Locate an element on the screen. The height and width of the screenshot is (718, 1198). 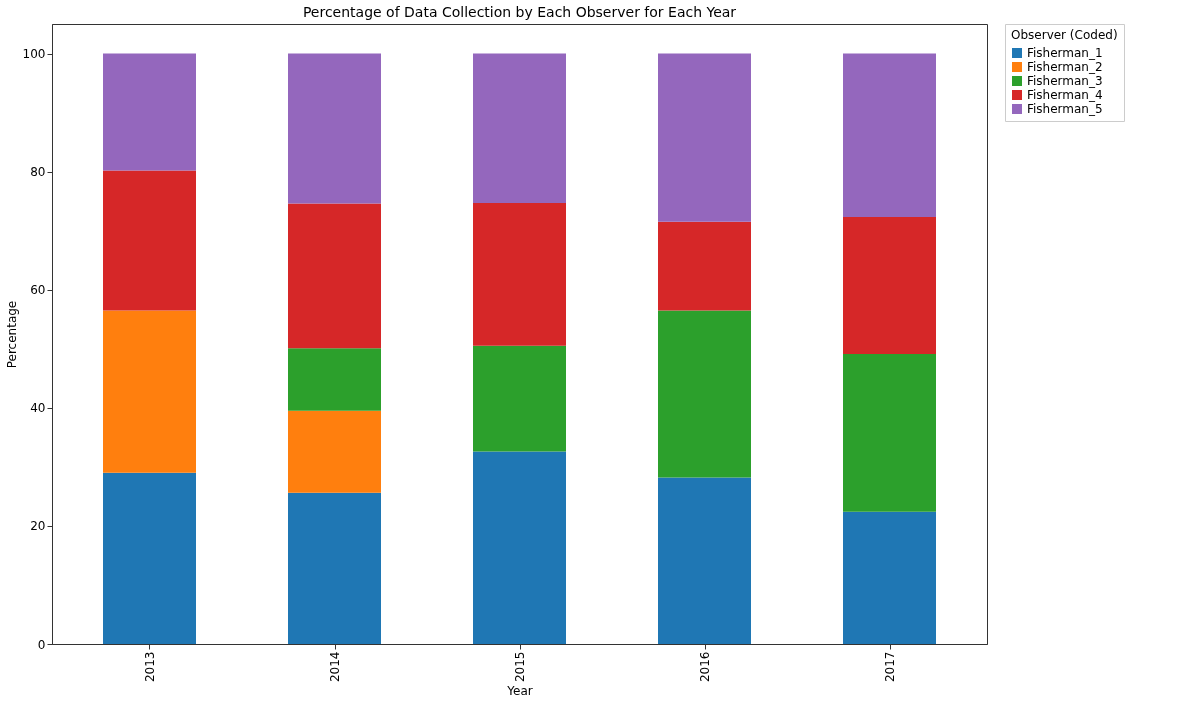
x-tick-label: 2013 is located at coordinates (150, 667).